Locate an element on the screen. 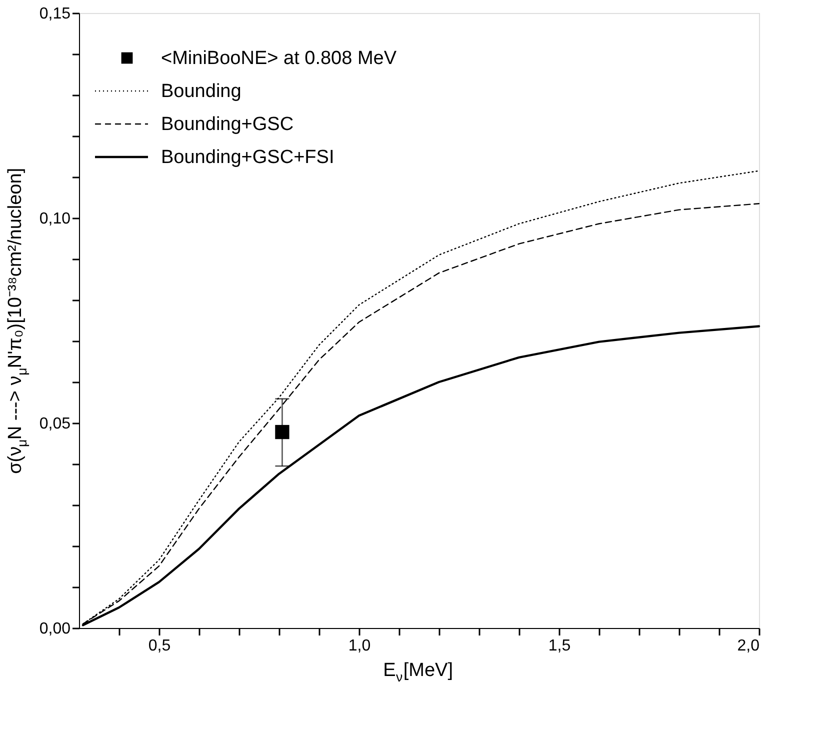  legend-label: <MiniBooNE> at 0.808 MeV is located at coordinates (279, 58).